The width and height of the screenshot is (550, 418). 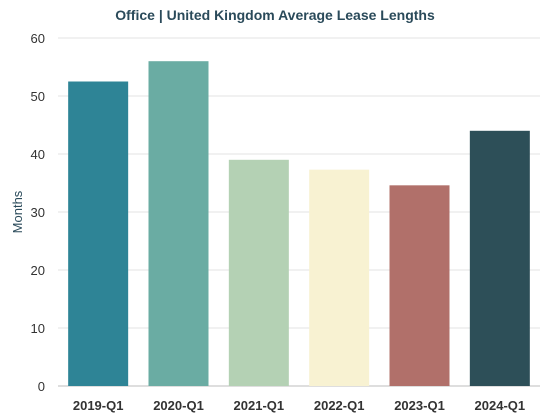 What do you see at coordinates (38, 96) in the screenshot?
I see `y-tick-label: 50` at bounding box center [38, 96].